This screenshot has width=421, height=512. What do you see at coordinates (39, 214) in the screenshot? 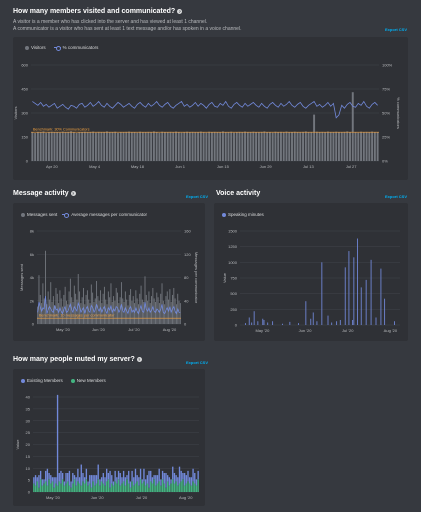
I see `legend-item-messages-sent: Messages sent` at bounding box center [39, 214].